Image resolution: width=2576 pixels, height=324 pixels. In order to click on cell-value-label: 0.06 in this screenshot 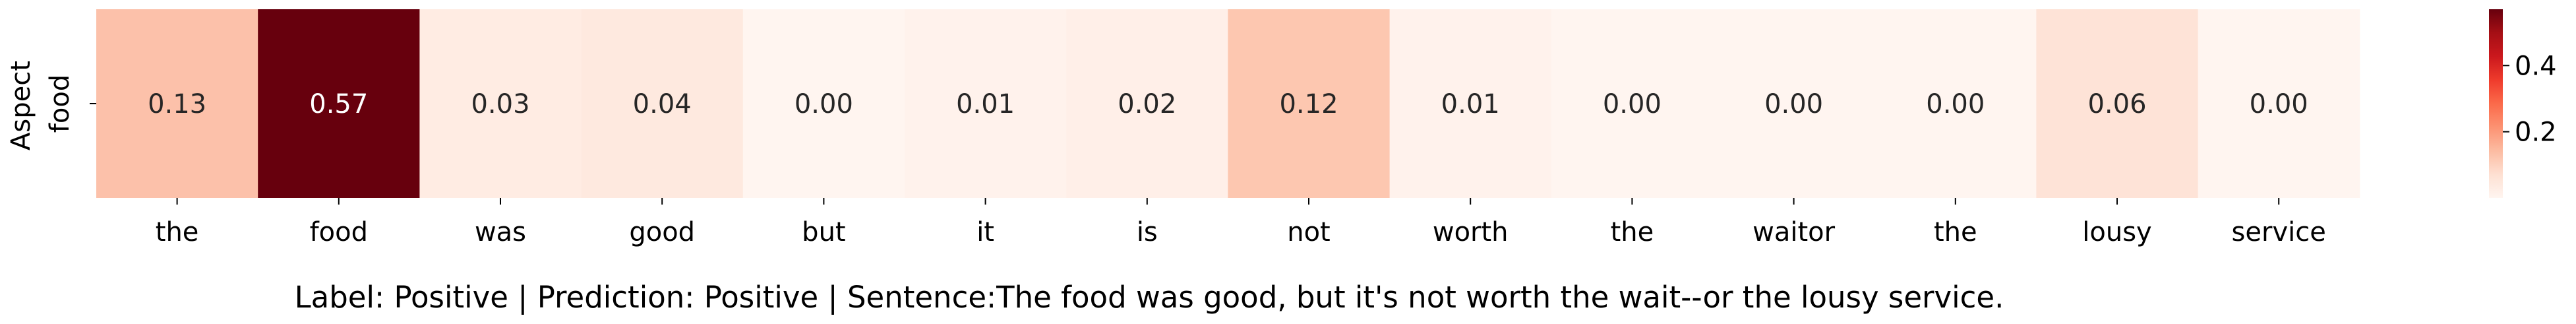, I will do `click(2116, 104)`.